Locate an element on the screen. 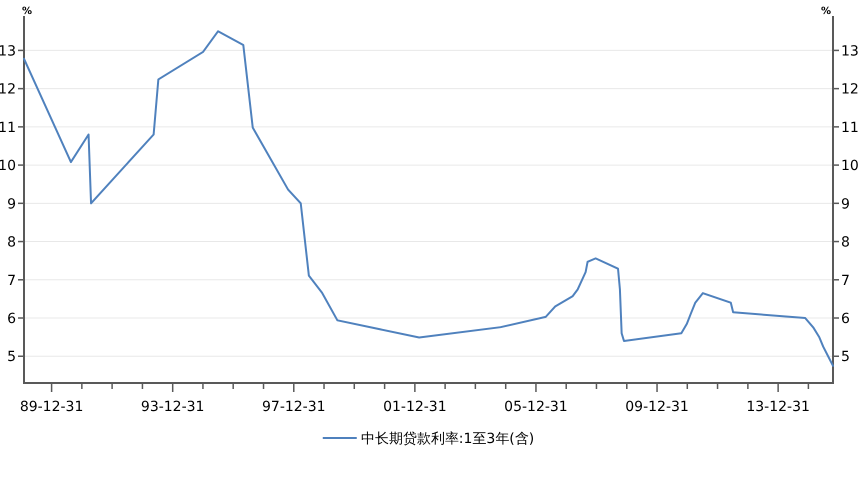  y-axis-title: % is located at coordinates (27, 11).